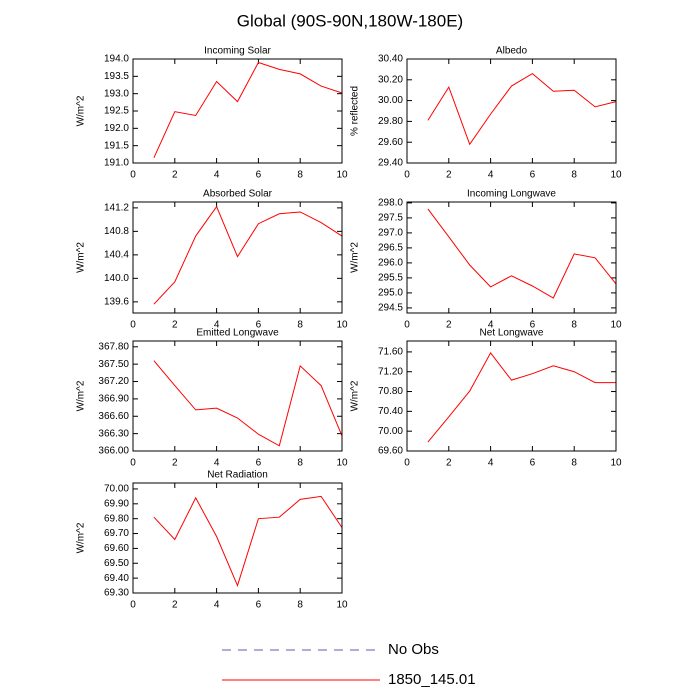 This screenshot has height=700, width=700. Describe the element at coordinates (116, 76) in the screenshot. I see `y-tick-label: 193.5` at that location.